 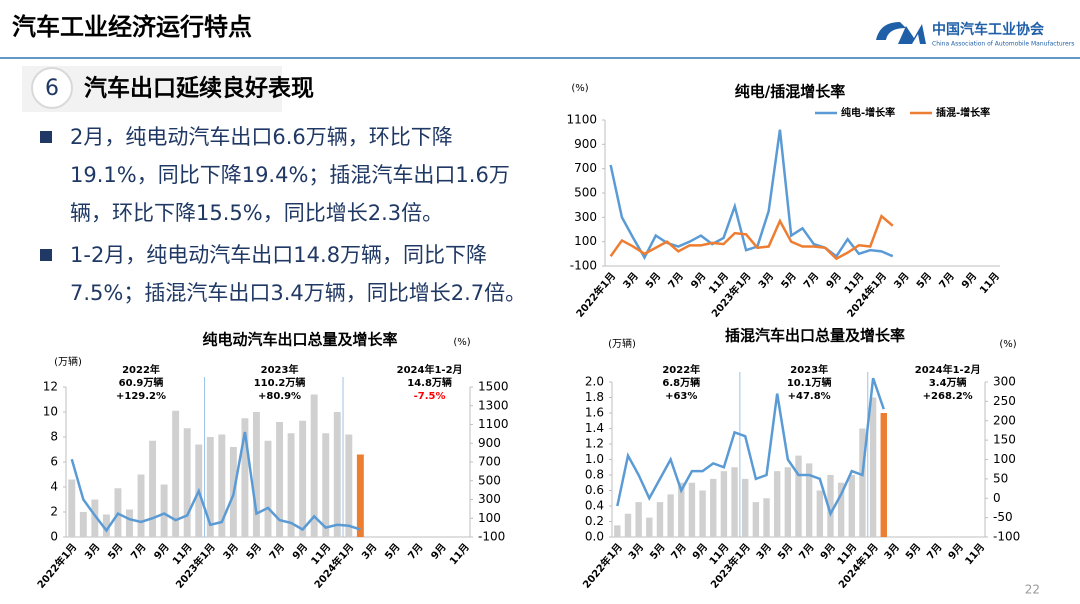 I want to click on page-number: 22, so click(x=1032, y=590).